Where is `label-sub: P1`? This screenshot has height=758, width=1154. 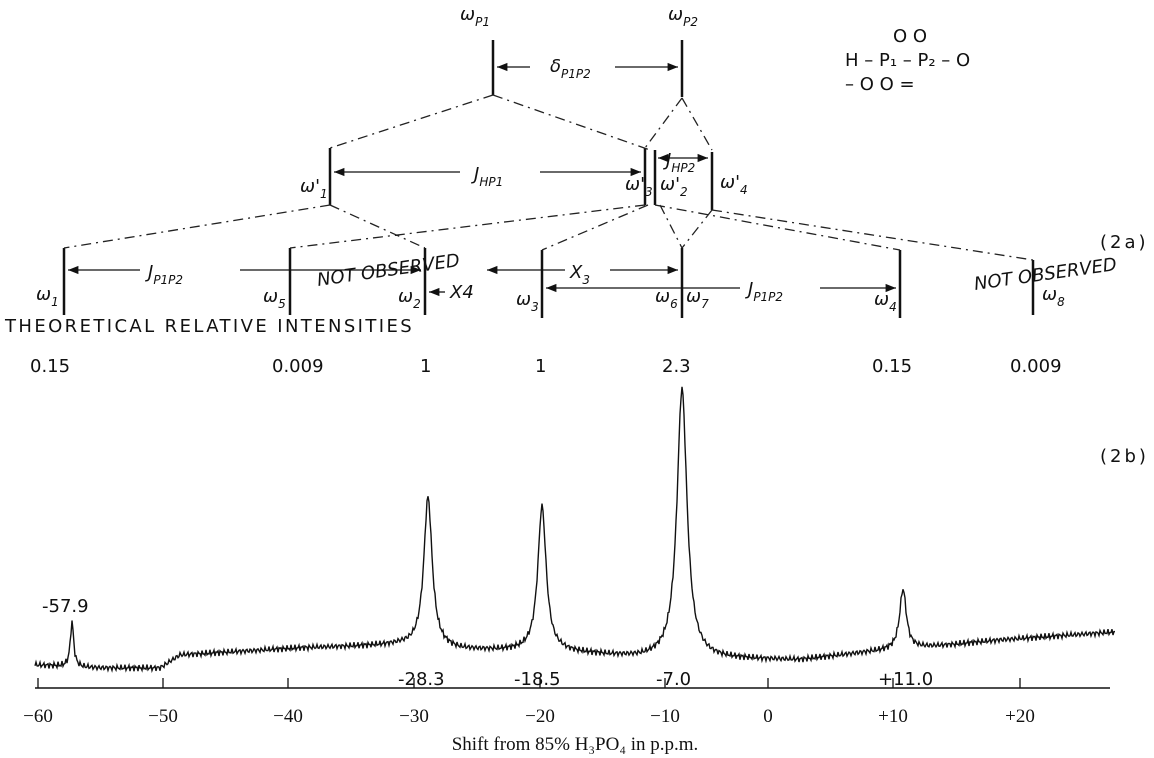
label-sub: P1 is located at coordinates (482, 22).